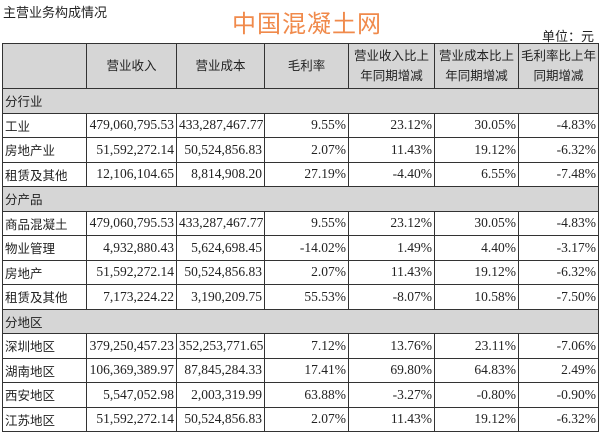 This screenshot has width=600, height=436. I want to click on table-cell: -4.40%, so click(391, 174).